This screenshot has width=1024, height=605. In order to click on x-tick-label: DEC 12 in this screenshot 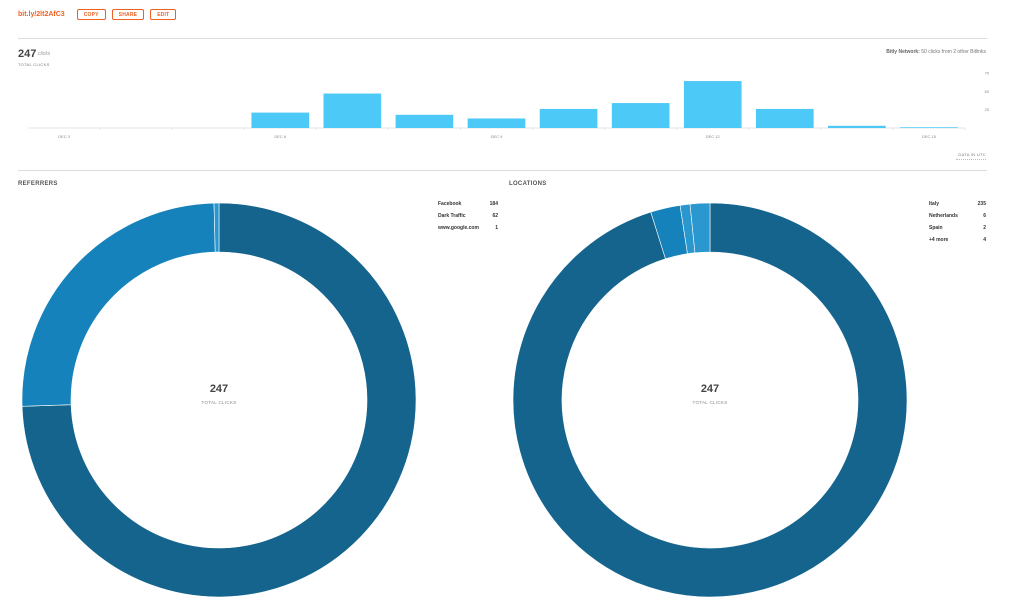, I will do `click(713, 136)`.